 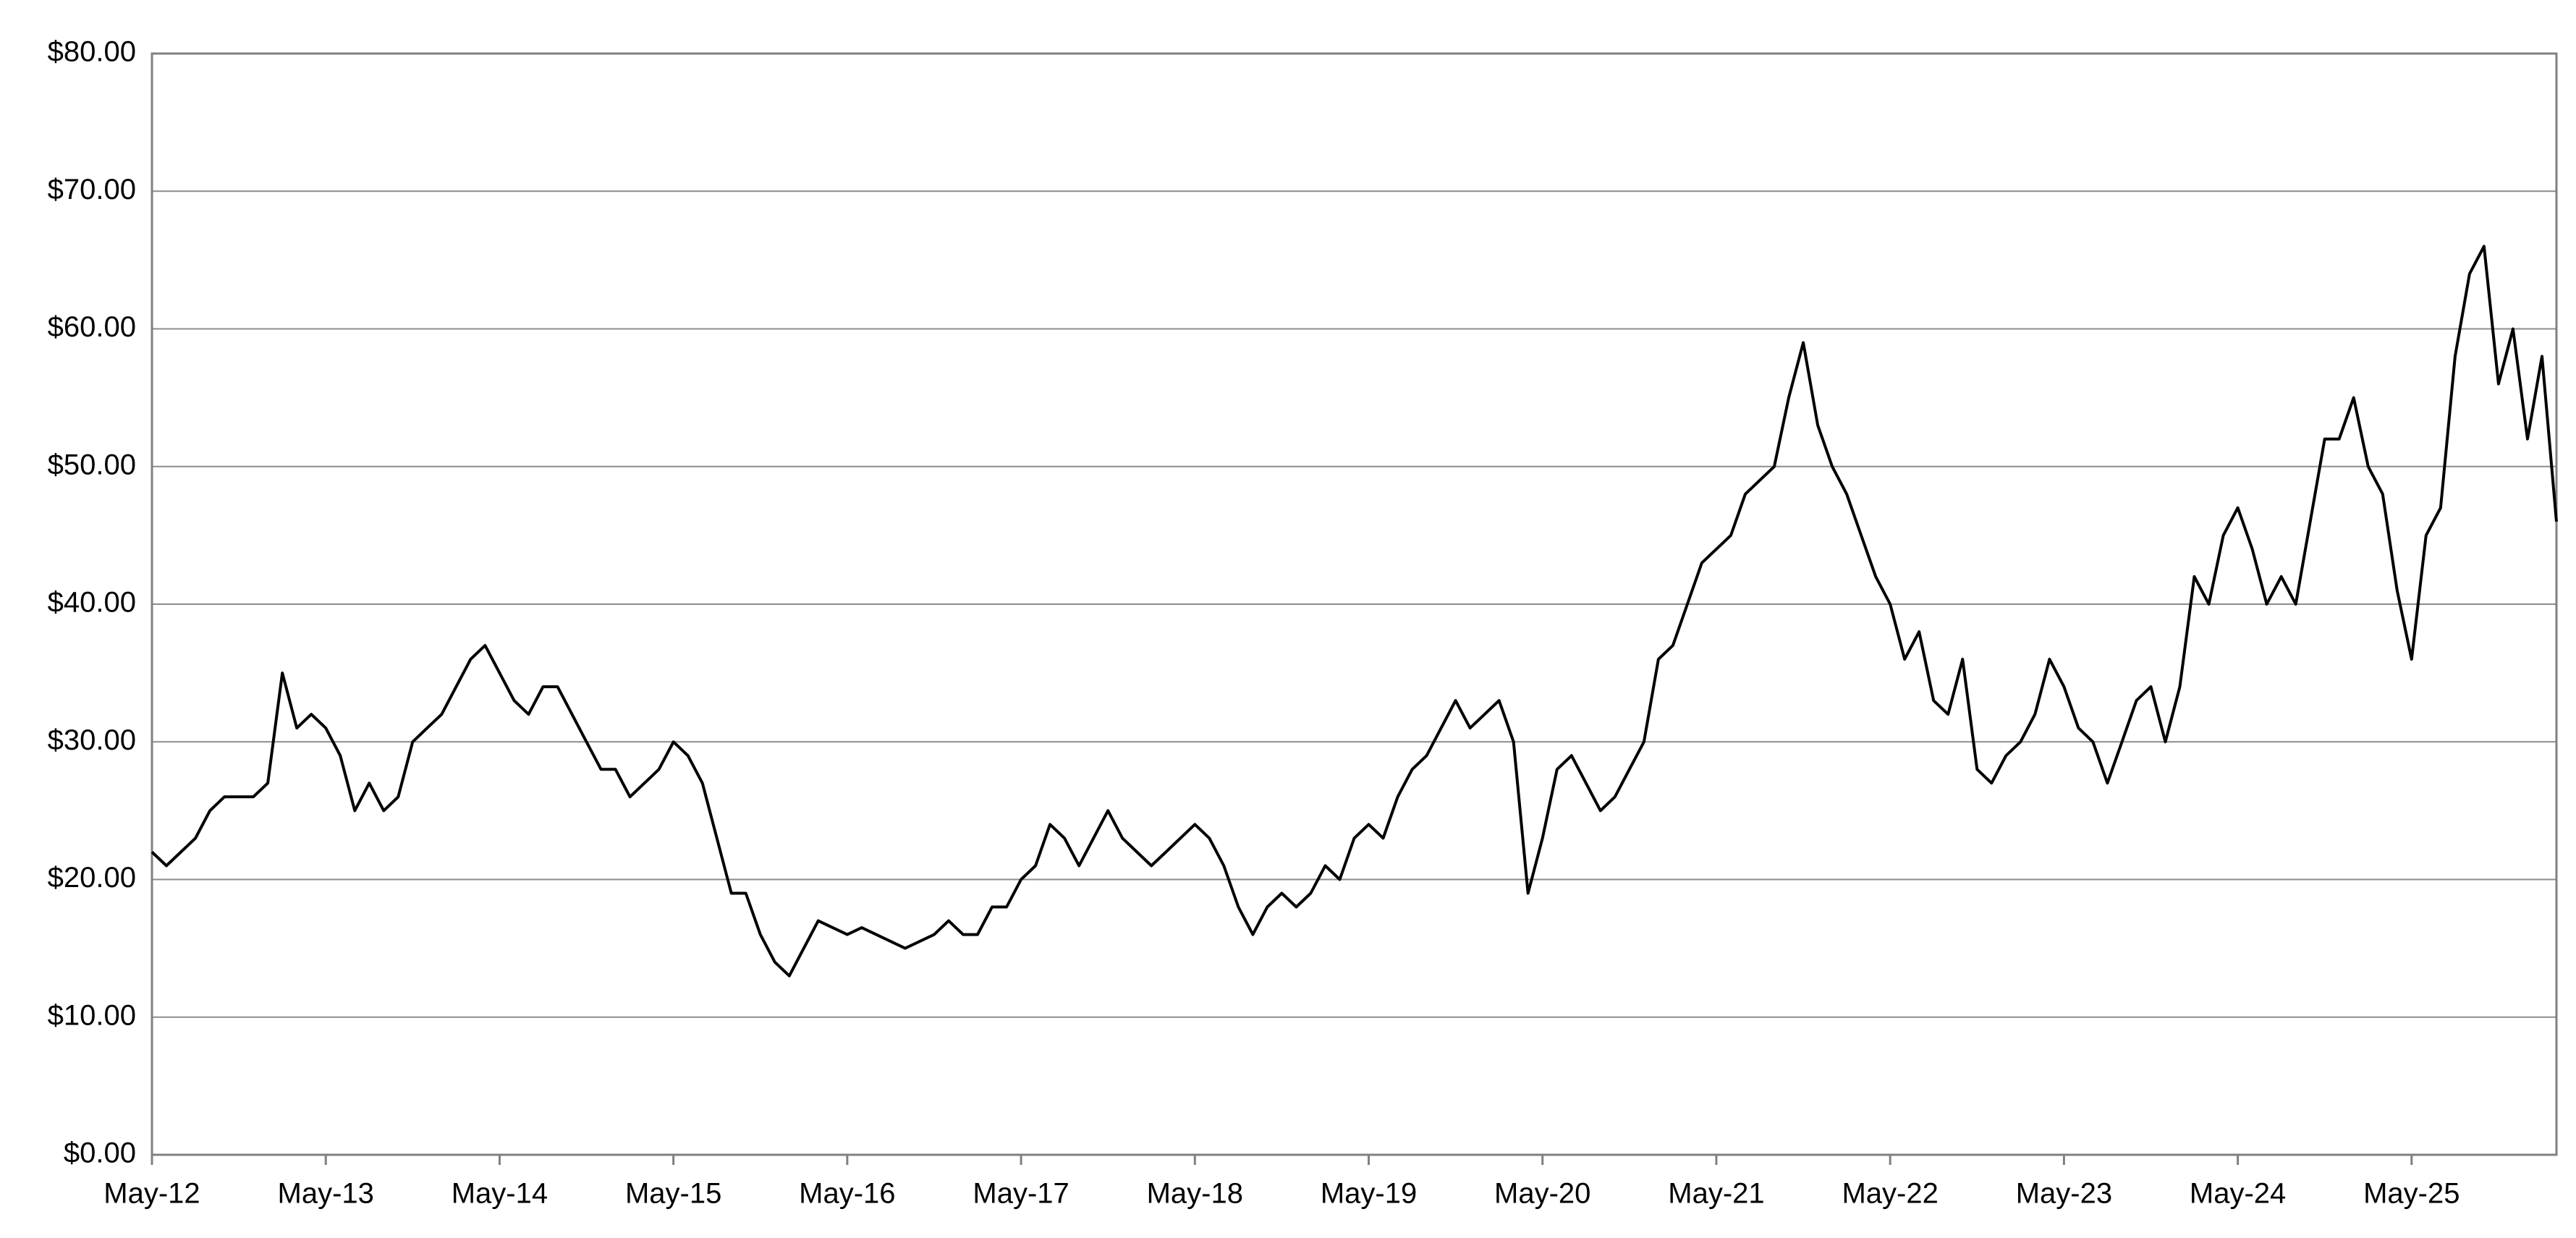 I want to click on x-tick-label: May-17, so click(x=1021, y=1194).